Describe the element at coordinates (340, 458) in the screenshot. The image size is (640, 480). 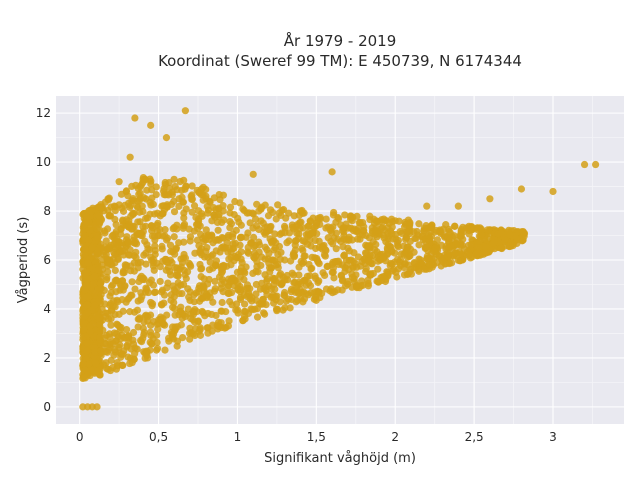
I see `x-axis-title: Signifikant våghöjd (m)` at that location.